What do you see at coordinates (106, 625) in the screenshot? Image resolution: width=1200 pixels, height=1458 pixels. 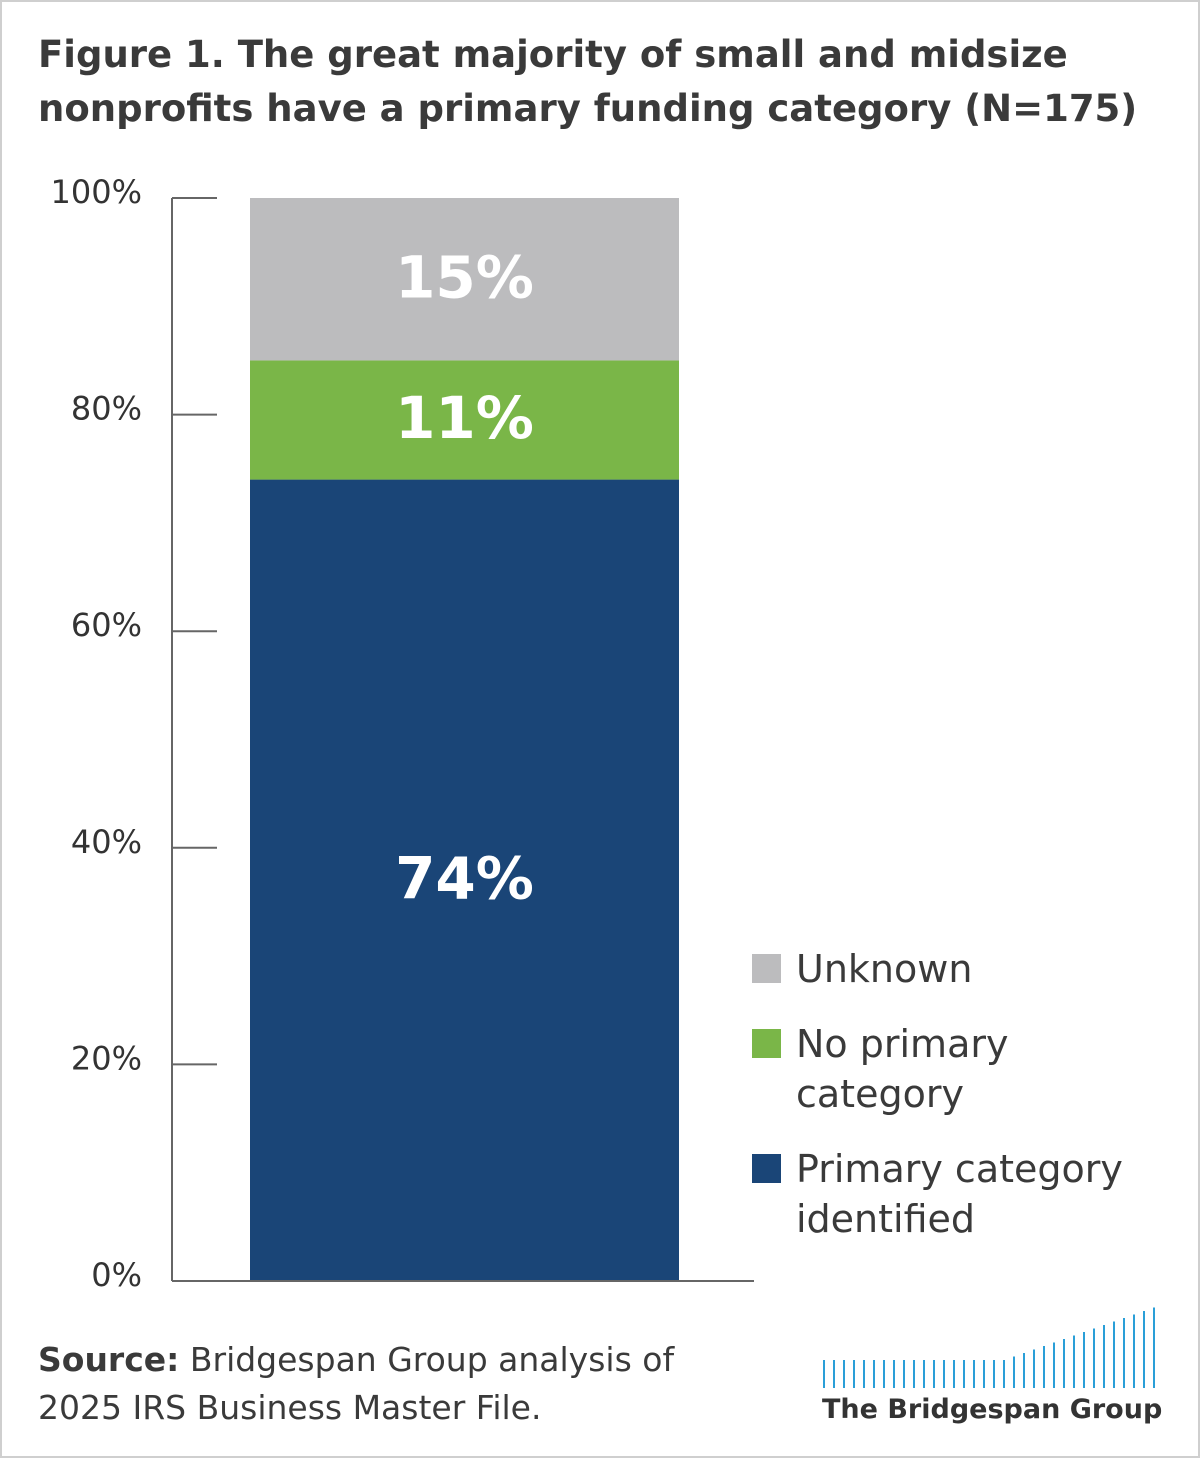 I see `y-tick-label: 60%` at bounding box center [106, 625].